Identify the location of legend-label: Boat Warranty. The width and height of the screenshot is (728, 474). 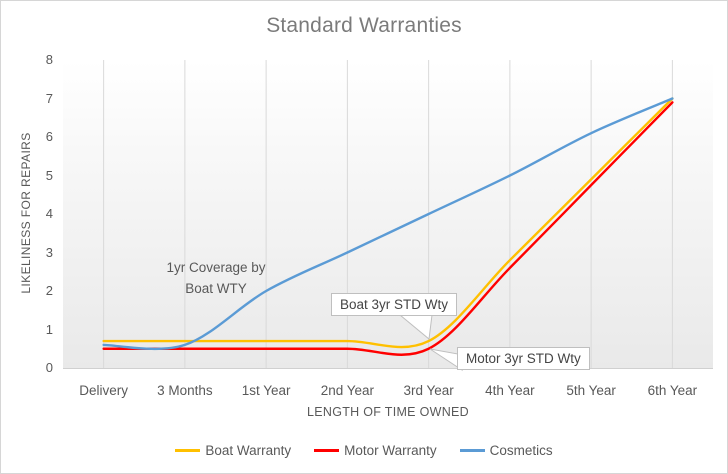
(248, 450).